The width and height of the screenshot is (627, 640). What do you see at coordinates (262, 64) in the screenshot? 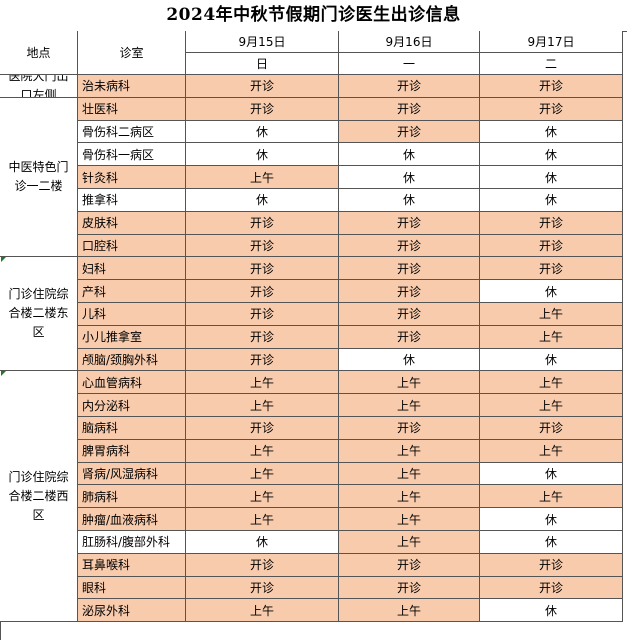
I see `header-weekday: 日` at bounding box center [262, 64].